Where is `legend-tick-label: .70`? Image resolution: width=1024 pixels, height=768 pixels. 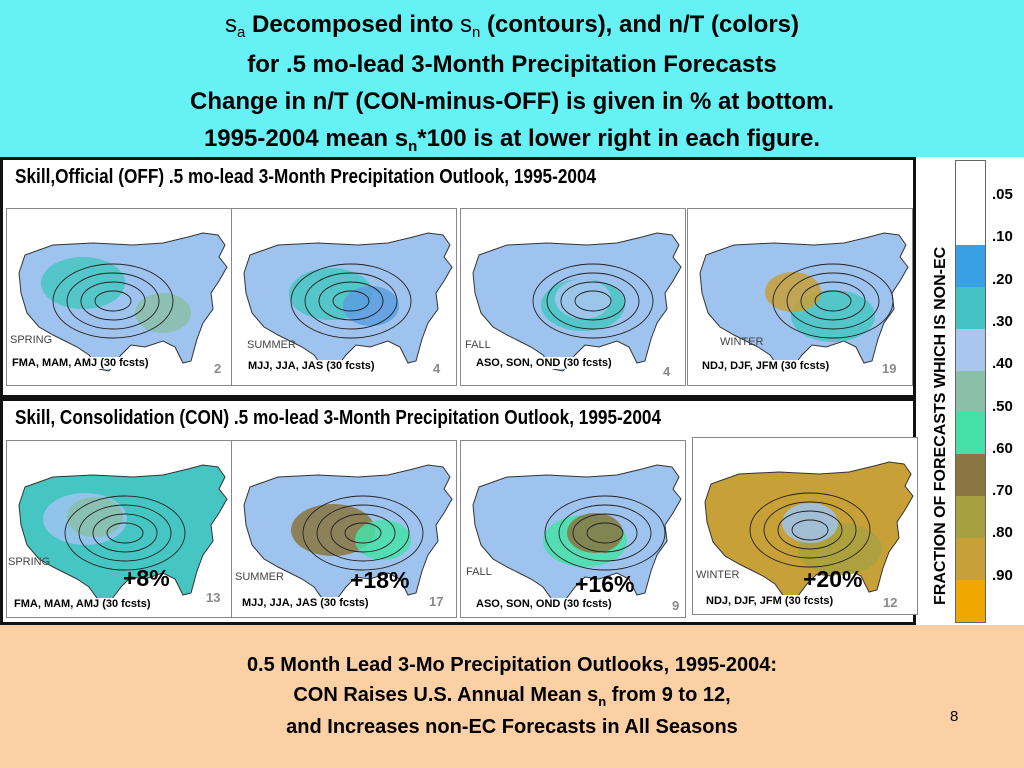 legend-tick-label: .70 is located at coordinates (1002, 491).